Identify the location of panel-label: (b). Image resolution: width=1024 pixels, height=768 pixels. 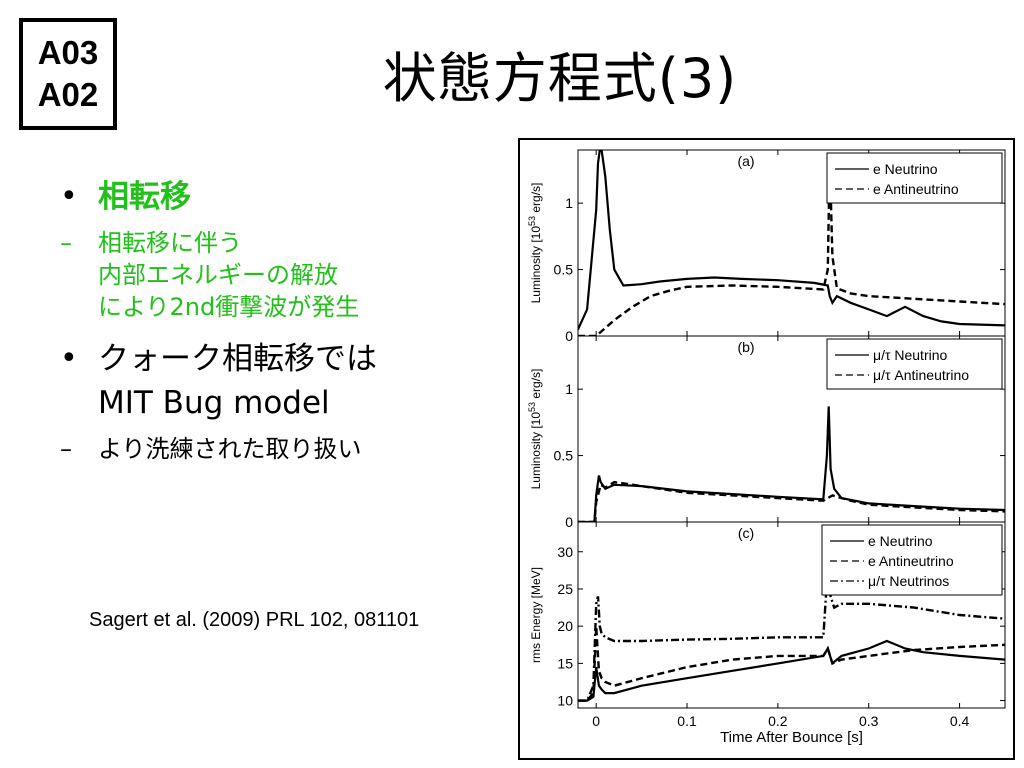
(745, 347).